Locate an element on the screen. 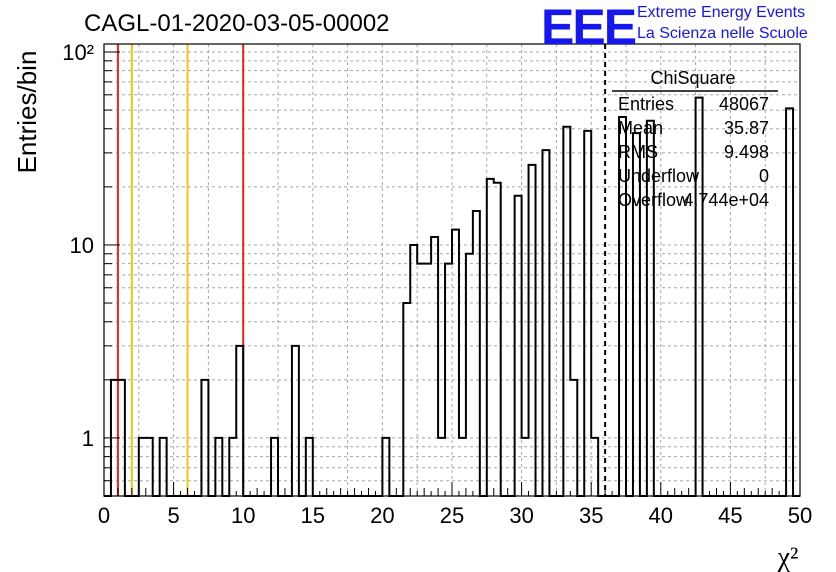 This screenshot has width=836, height=572. logo-caption-line-1: Extreme Energy Events is located at coordinates (721, 12).